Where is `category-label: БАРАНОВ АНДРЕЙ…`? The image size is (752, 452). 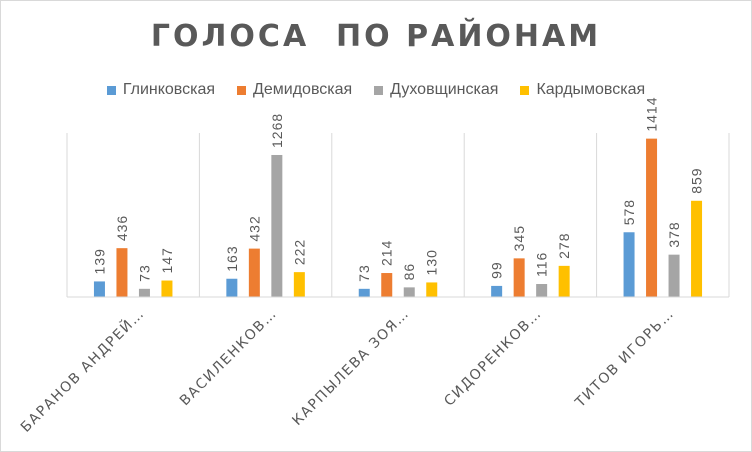 category-label: БАРАНОВ АНДРЕЙ… is located at coordinates (82, 370).